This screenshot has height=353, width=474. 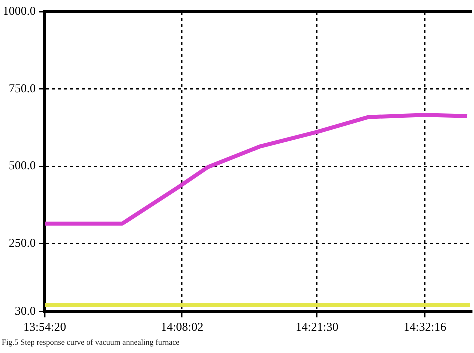 What do you see at coordinates (19, 11) in the screenshot?
I see `y-tick-label: 1000.0` at bounding box center [19, 11].